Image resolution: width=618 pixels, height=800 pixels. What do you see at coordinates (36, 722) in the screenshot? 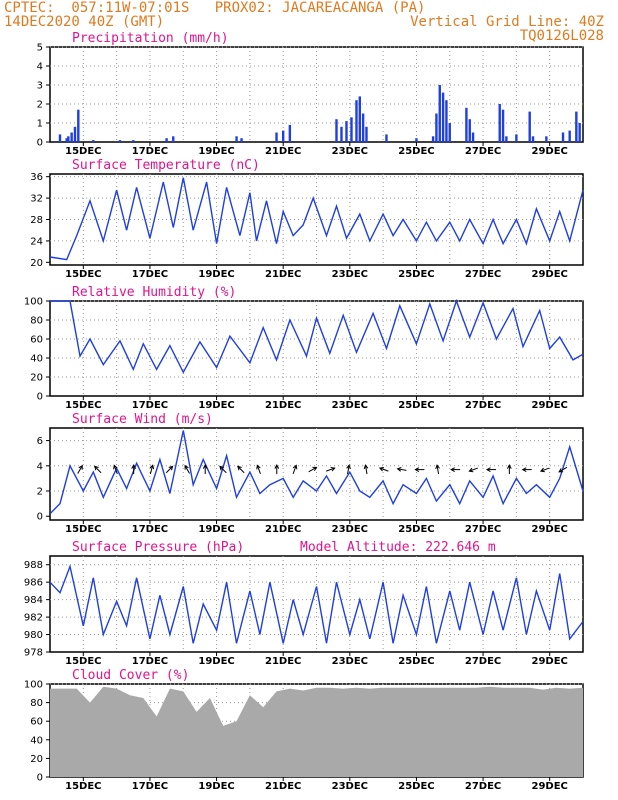
I see `y-tick-label: 60` at bounding box center [36, 722].